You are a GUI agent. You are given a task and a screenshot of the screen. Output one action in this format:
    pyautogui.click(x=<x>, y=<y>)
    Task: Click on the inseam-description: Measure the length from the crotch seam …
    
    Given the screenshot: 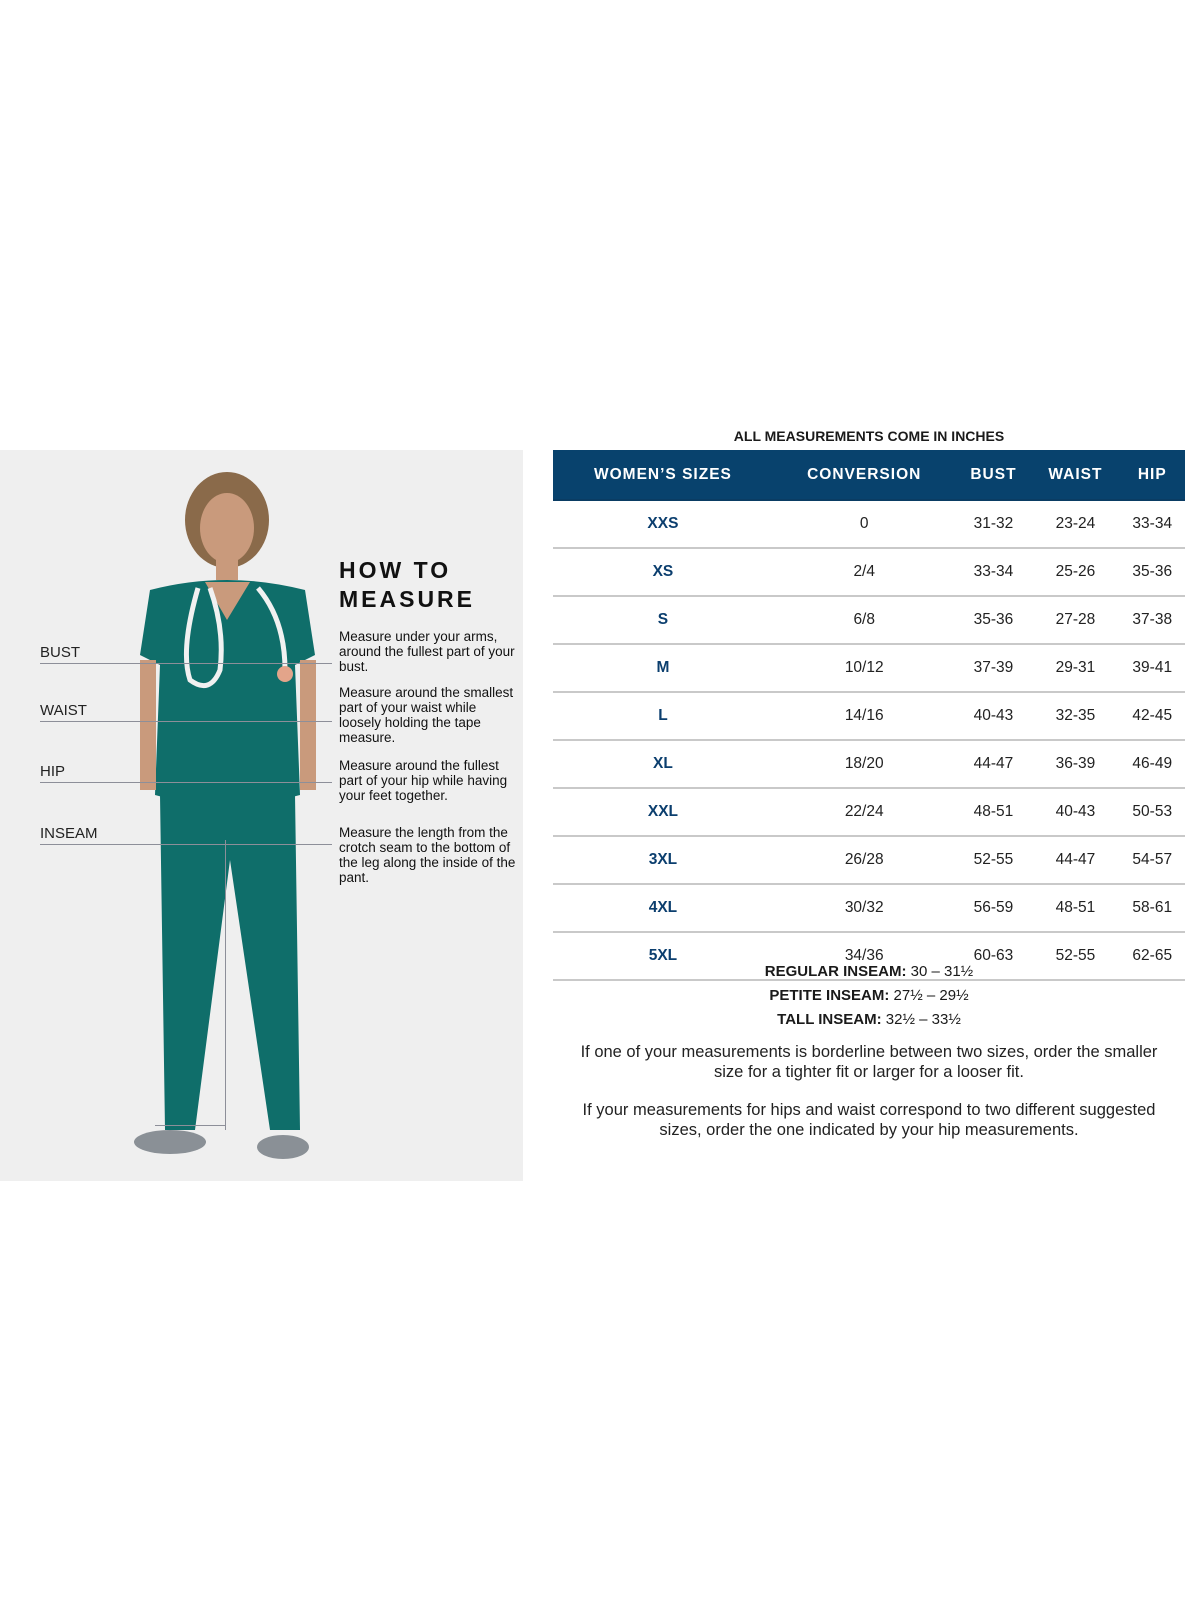 What is the action you would take?
    pyautogui.click(x=427, y=855)
    